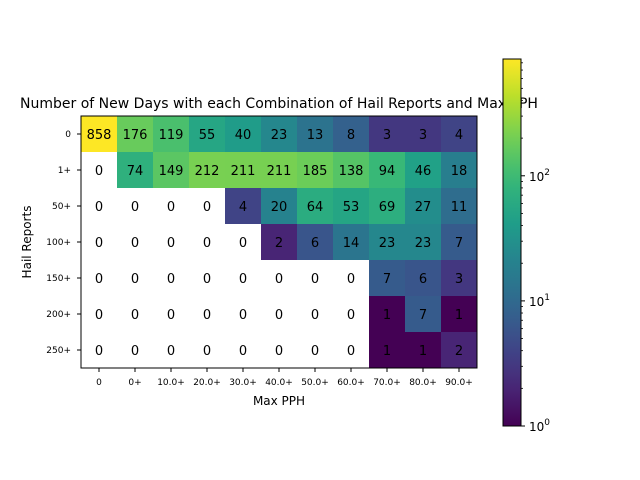 This screenshot has width=640, height=480. I want to click on colorbar-ticks: 10⁰ 10¹ 10², so click(535, 248).